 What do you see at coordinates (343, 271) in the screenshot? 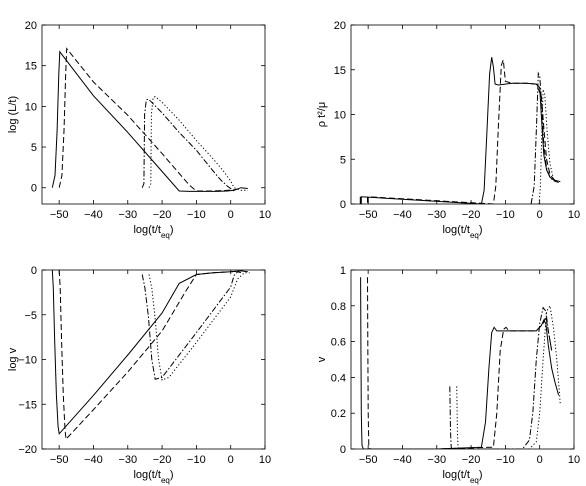
I see `y-tick-label: 1` at bounding box center [343, 271].